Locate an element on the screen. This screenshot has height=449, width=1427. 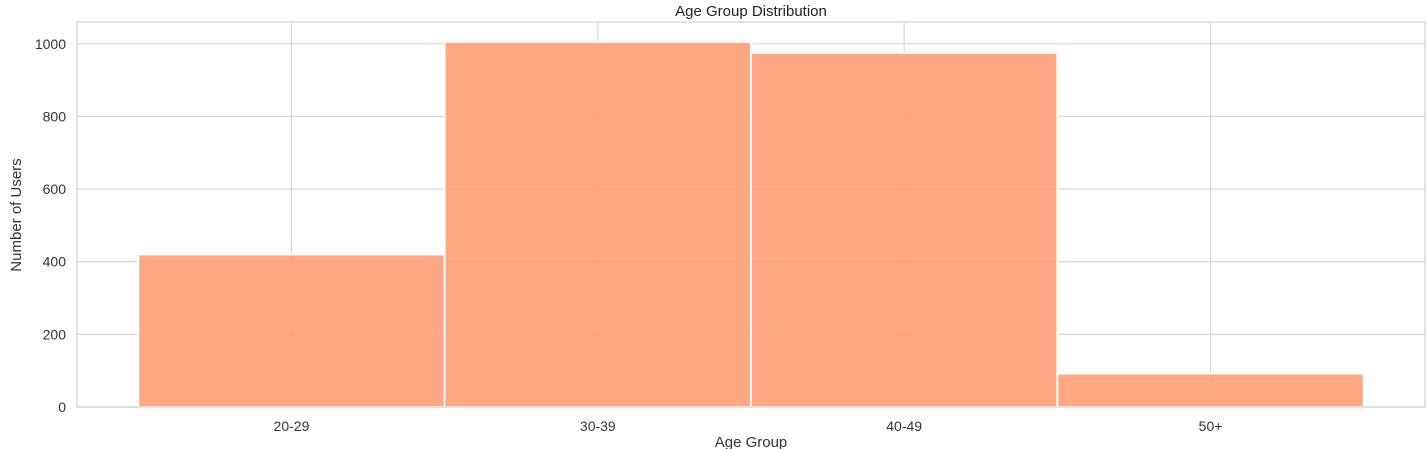
y-tick-label: 0 is located at coordinates (62, 407).